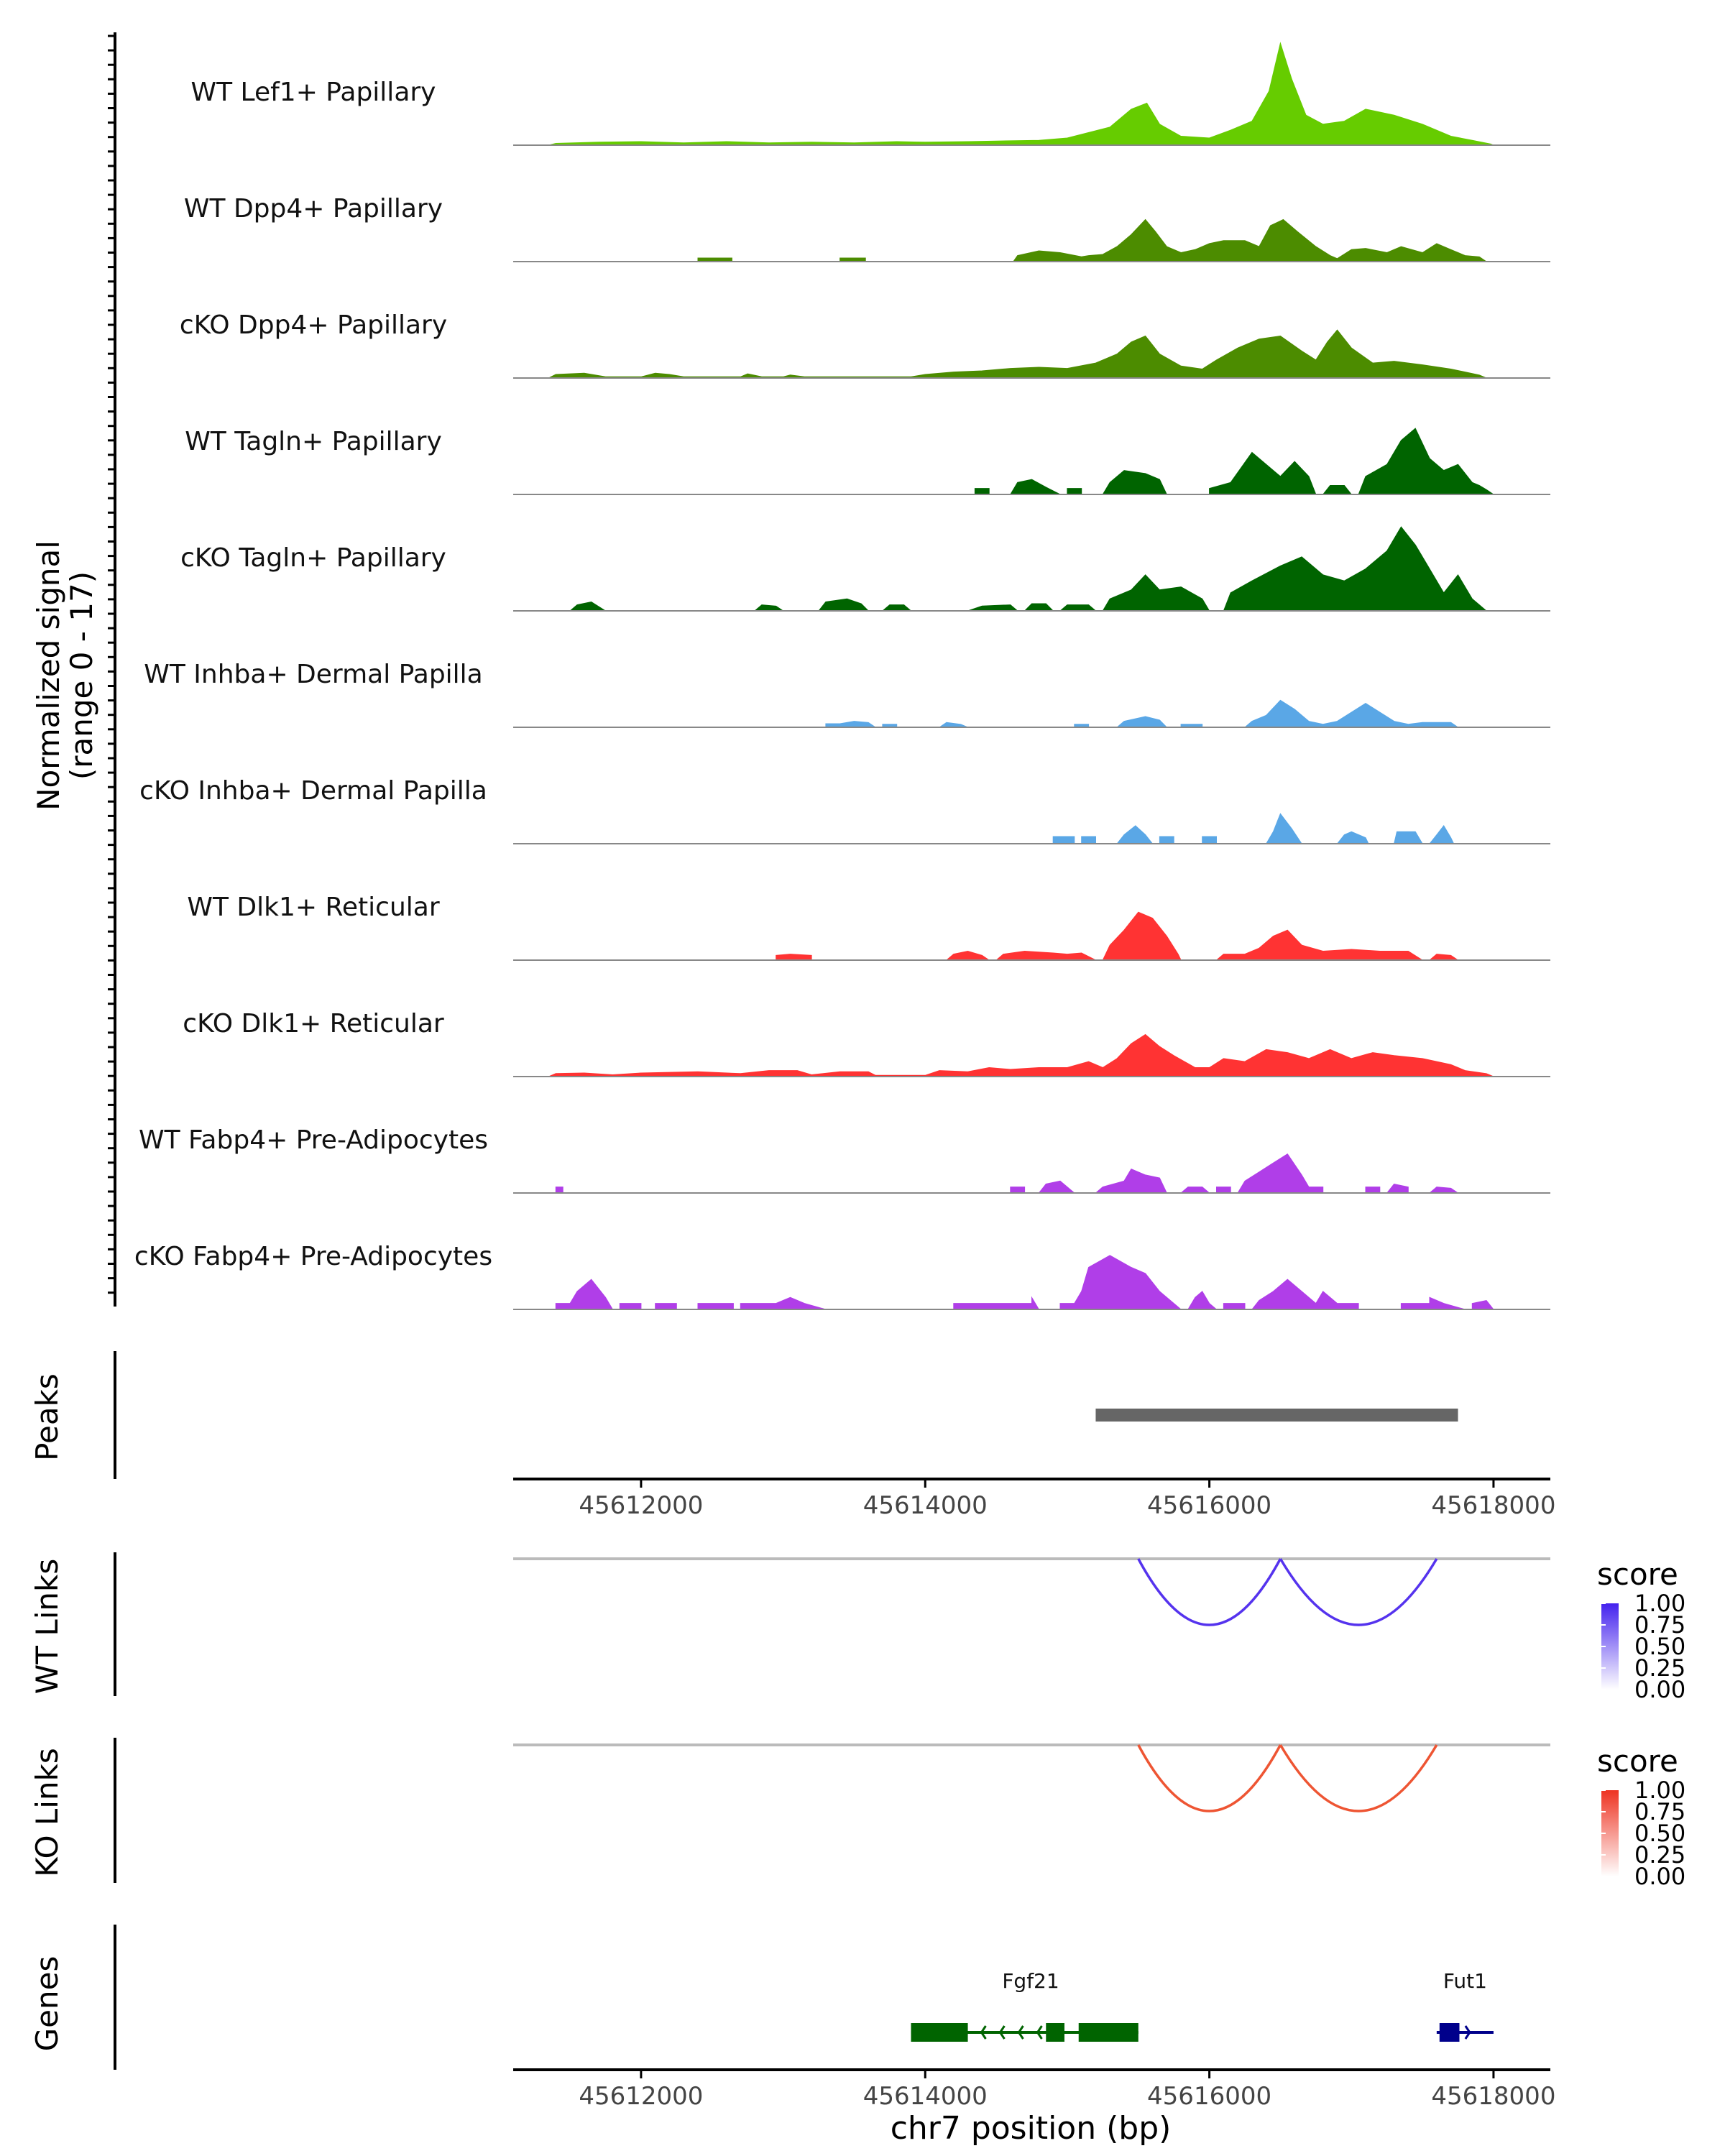 This screenshot has width=1725, height=2156. I want to click on gene-label: Fgf21, so click(1030, 1981).